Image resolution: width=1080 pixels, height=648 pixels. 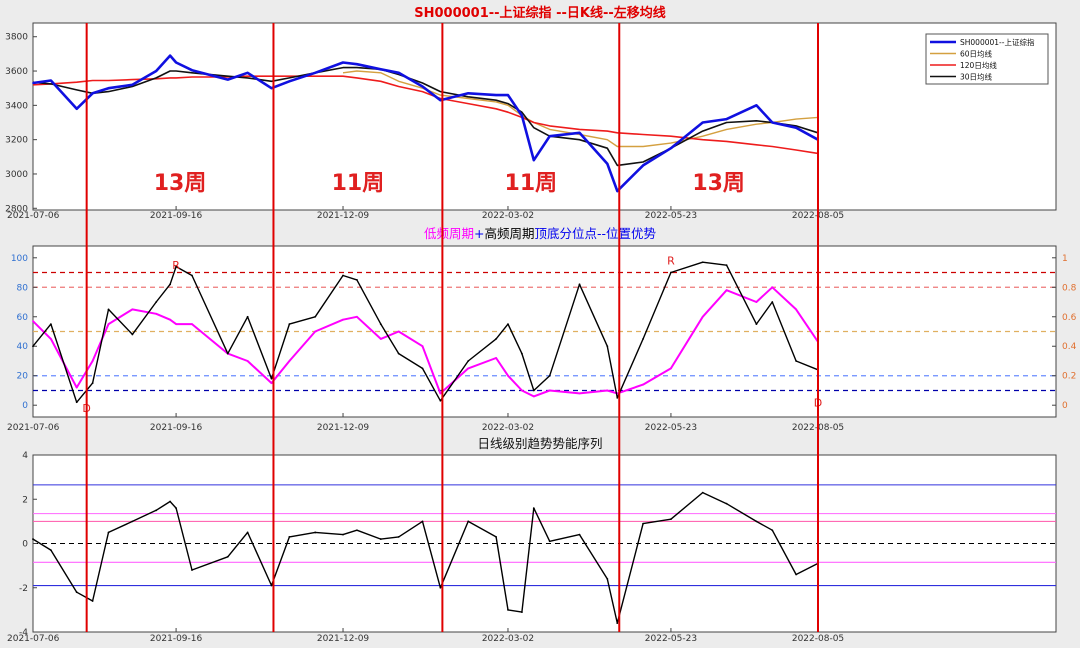 What do you see at coordinates (176, 216) in the screenshot?
I see `x-tick-label: 2021-09-16` at bounding box center [176, 216].